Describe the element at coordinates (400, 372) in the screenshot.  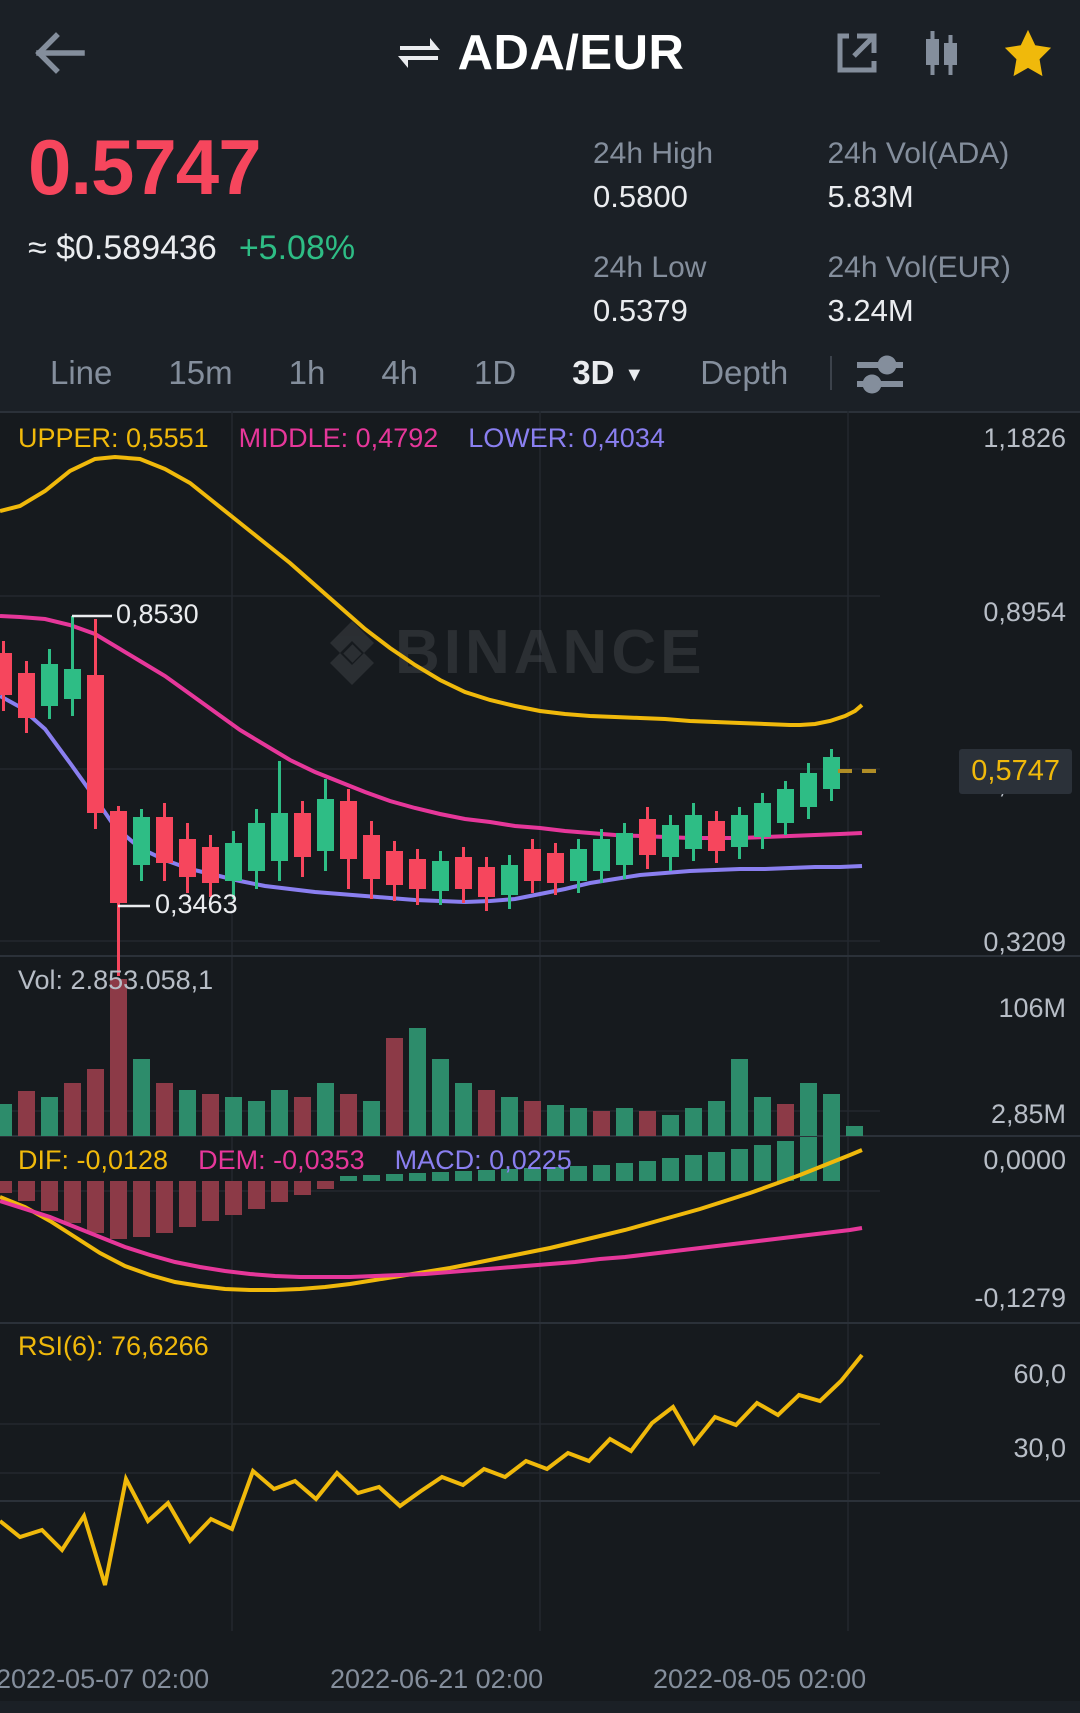
I see `tab-4h: 4h` at that location.